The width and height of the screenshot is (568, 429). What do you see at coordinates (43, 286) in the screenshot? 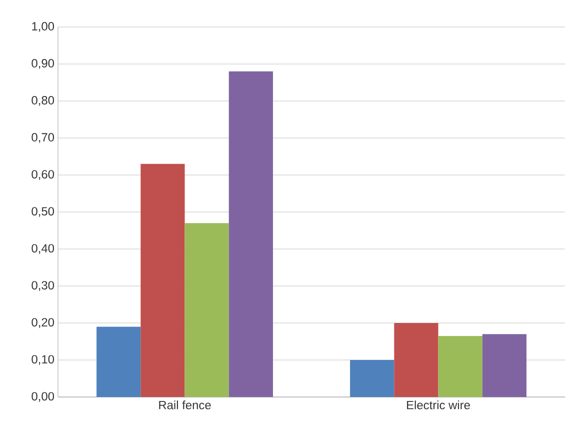
I see `y-tick-label: 0,30` at bounding box center [43, 286].